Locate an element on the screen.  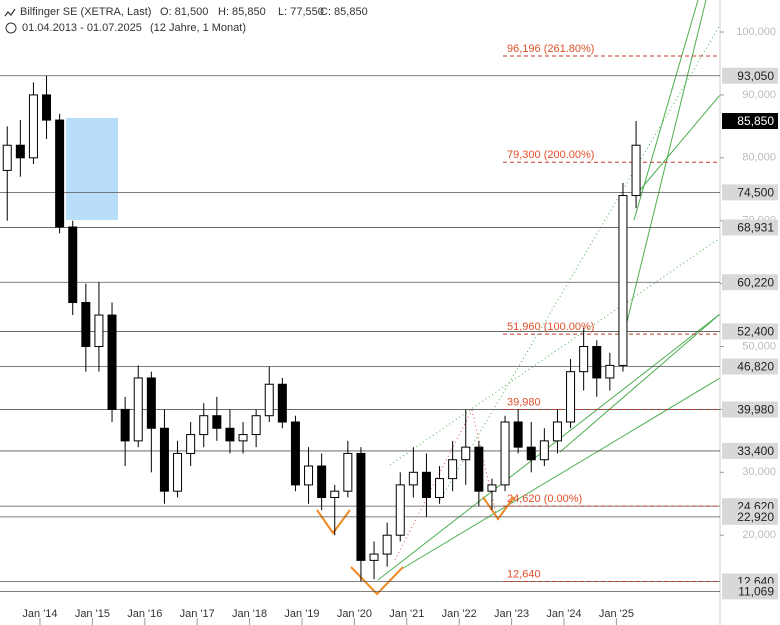
y-tick-label: 20,000 is located at coordinates (759, 535).